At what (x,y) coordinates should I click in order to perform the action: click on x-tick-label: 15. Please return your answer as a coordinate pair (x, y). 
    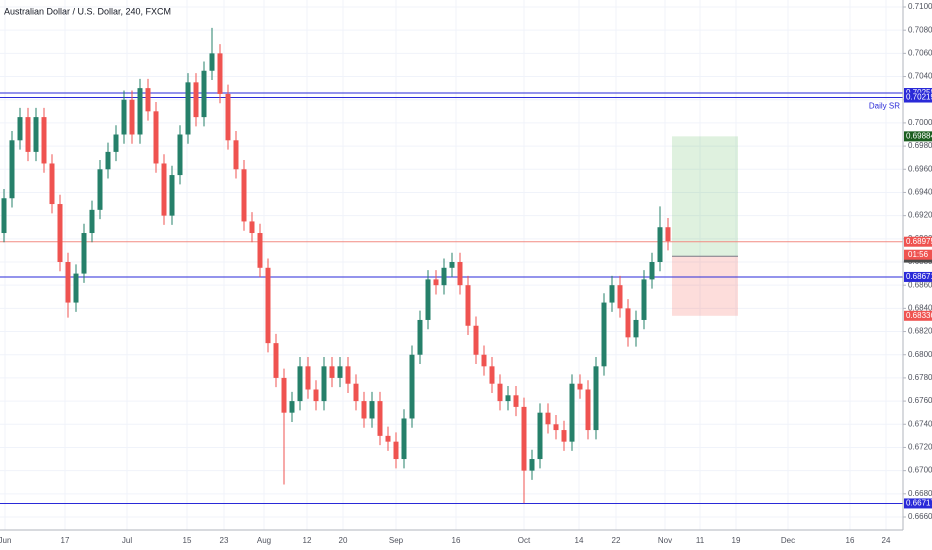
    Looking at the image, I should click on (187, 540).